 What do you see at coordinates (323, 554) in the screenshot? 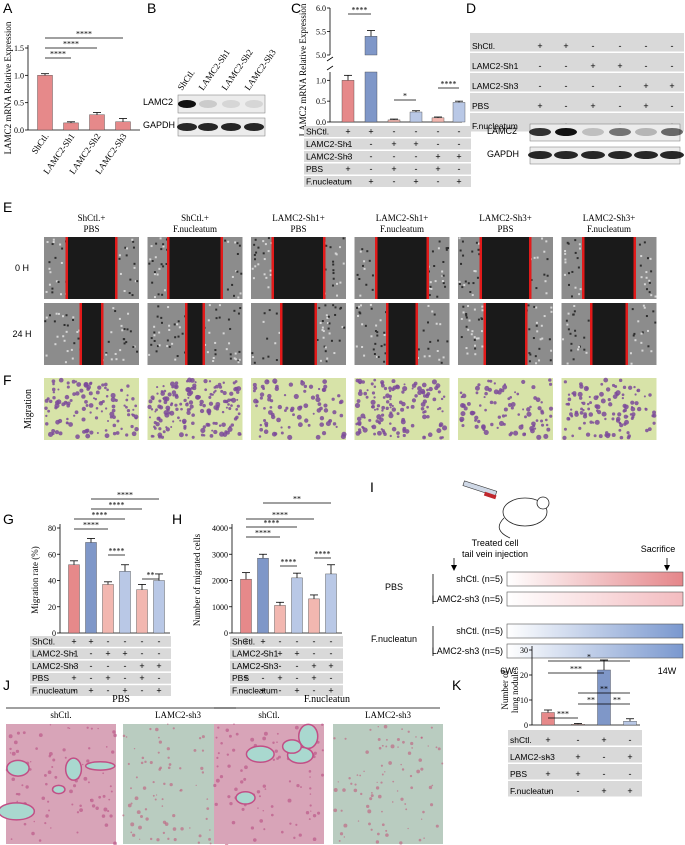
I see `h-stars: ****` at bounding box center [323, 554].